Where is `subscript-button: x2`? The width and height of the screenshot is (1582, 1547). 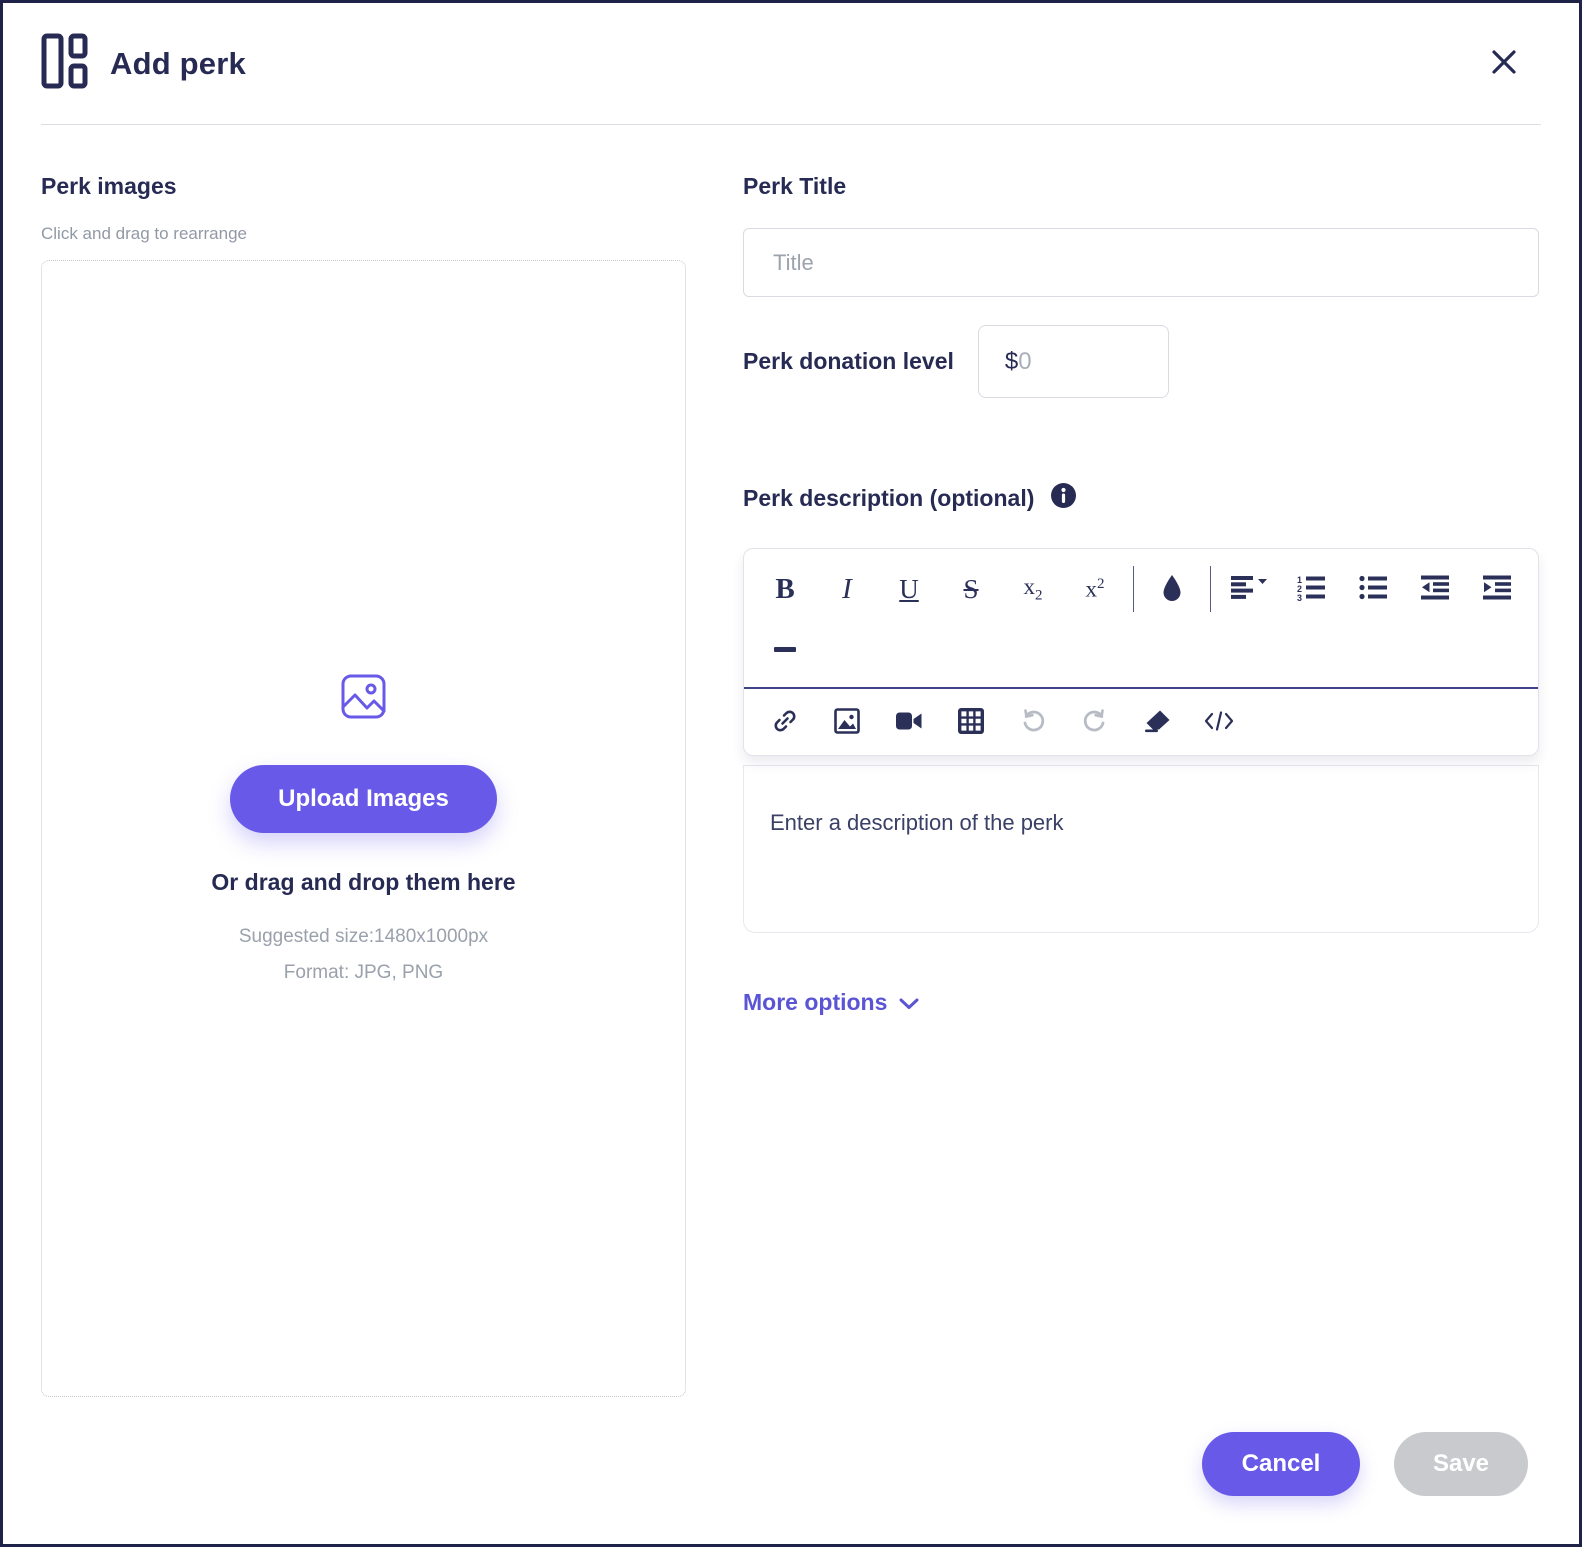
subscript-button: x2 is located at coordinates (1033, 589).